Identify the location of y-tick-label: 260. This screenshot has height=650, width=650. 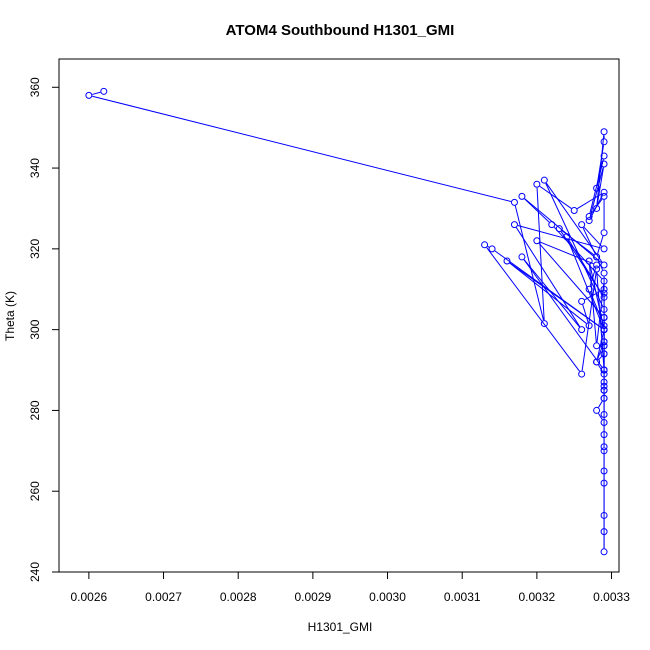
(35, 491).